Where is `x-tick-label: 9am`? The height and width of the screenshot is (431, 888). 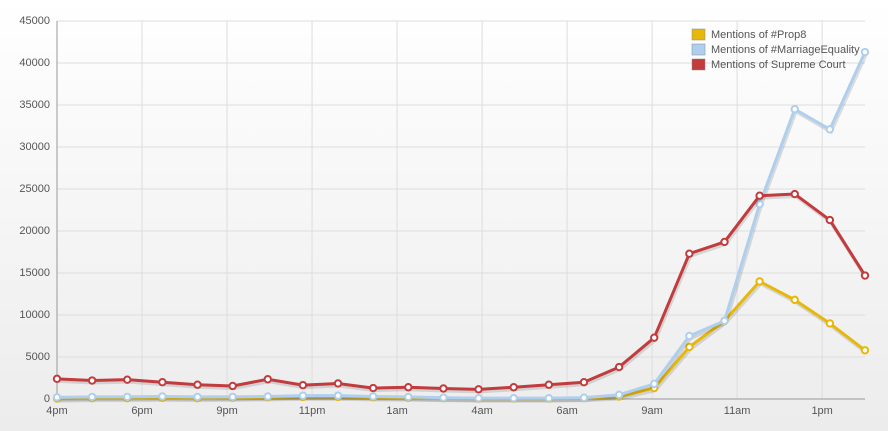
x-tick-label: 9am is located at coordinates (651, 411).